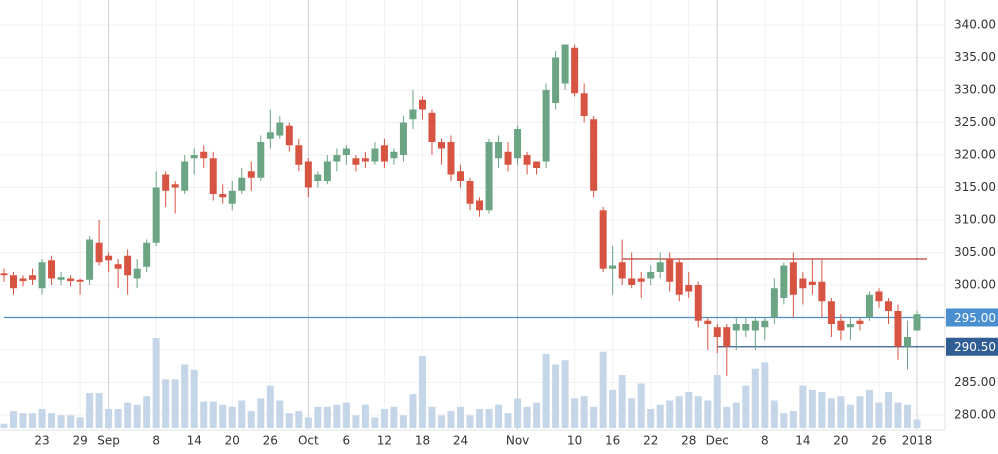 The width and height of the screenshot is (998, 454). I want to click on x-tick-label: 29, so click(79, 441).